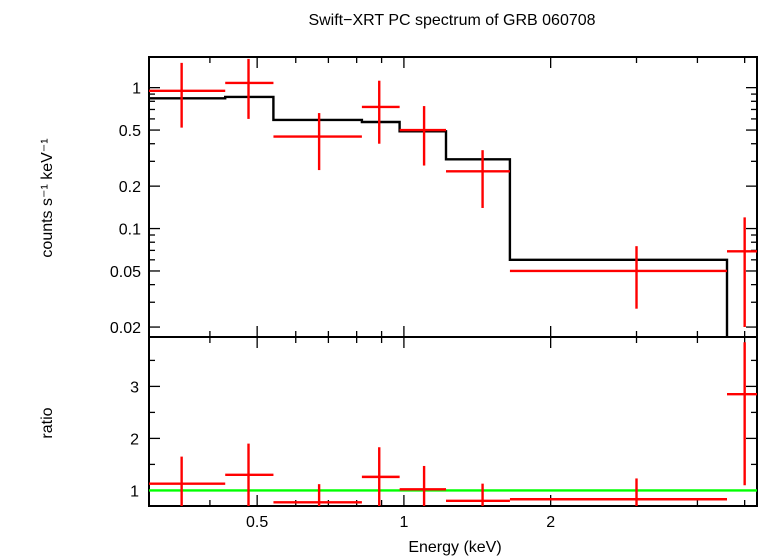 The width and height of the screenshot is (758, 556). I want to click on y-tick-label: 2, so click(134, 439).